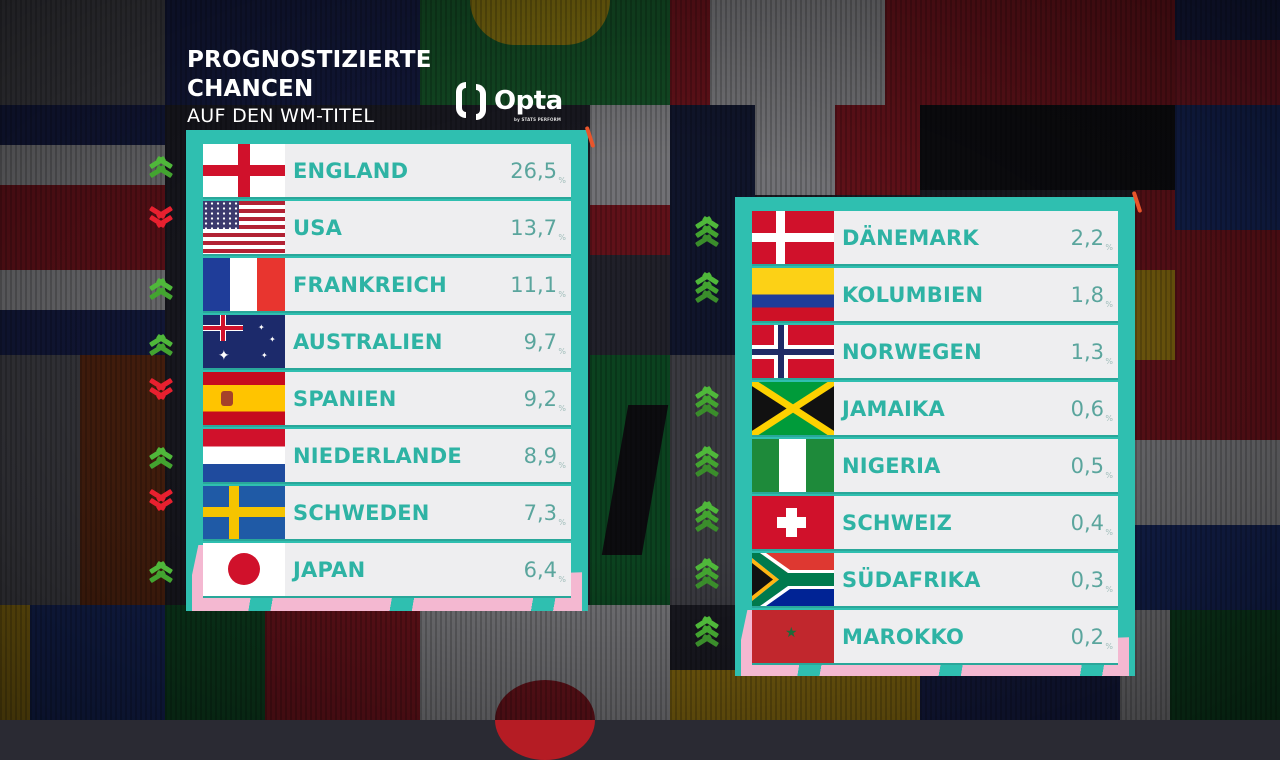 Image resolution: width=1280 pixels, height=760 pixels. What do you see at coordinates (244, 227) in the screenshot?
I see `usa-flag-icon` at bounding box center [244, 227].